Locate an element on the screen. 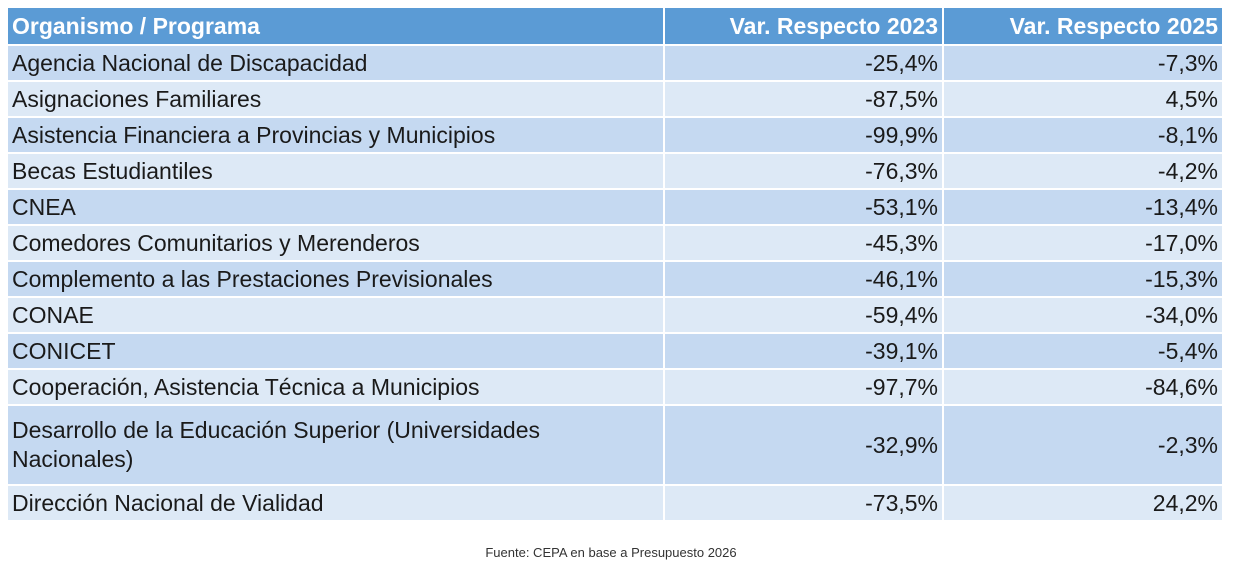 The image size is (1235, 571). var-2023-cell: -46,1% is located at coordinates (804, 279).